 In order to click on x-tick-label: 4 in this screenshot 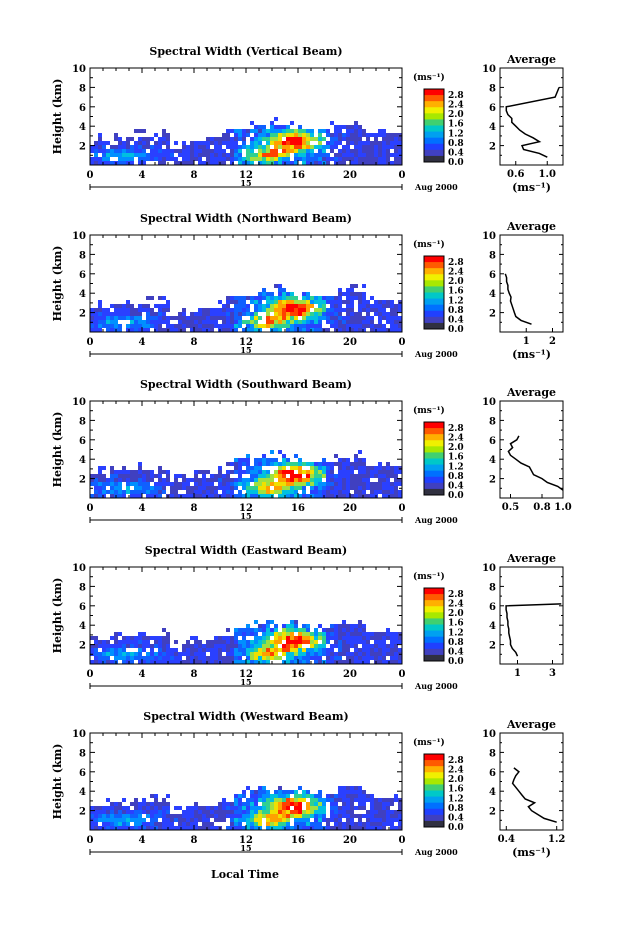, I will do `click(142, 840)`.